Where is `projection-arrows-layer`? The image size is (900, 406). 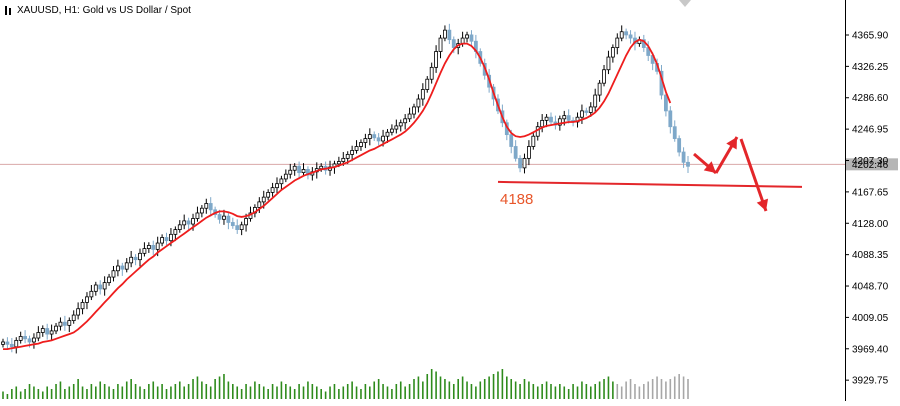
projection-arrows-layer is located at coordinates (731, 174).